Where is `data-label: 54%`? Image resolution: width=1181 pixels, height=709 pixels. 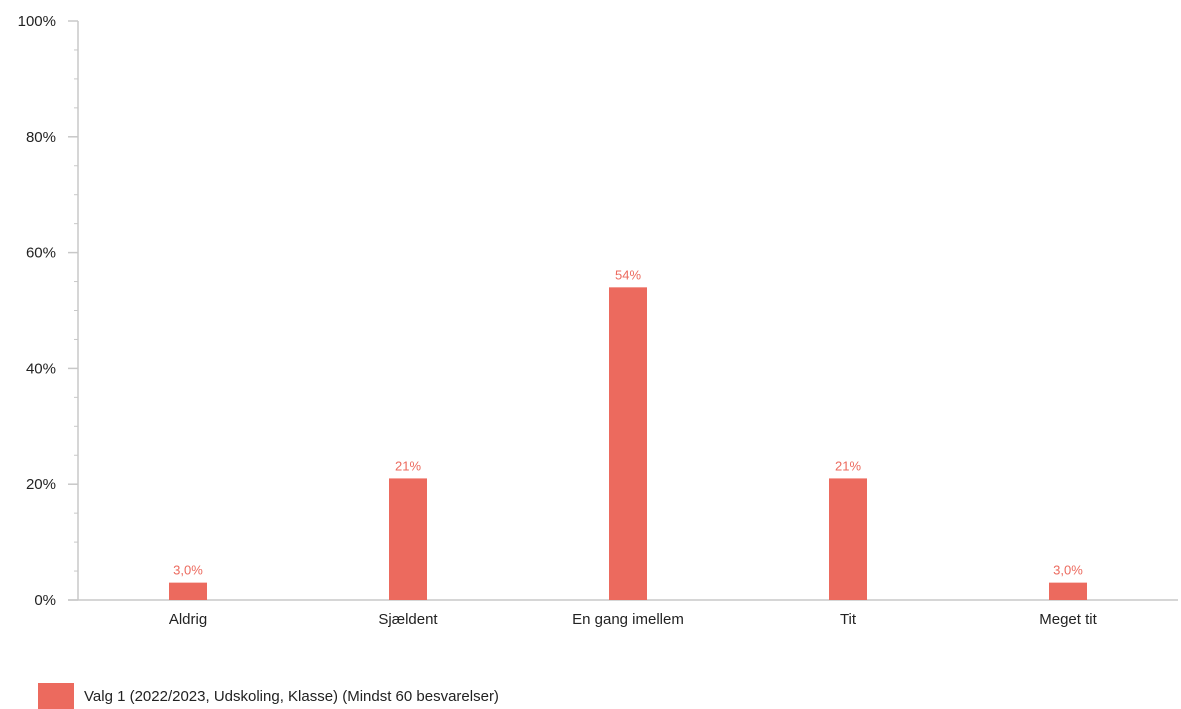
data-label: 54% is located at coordinates (628, 274).